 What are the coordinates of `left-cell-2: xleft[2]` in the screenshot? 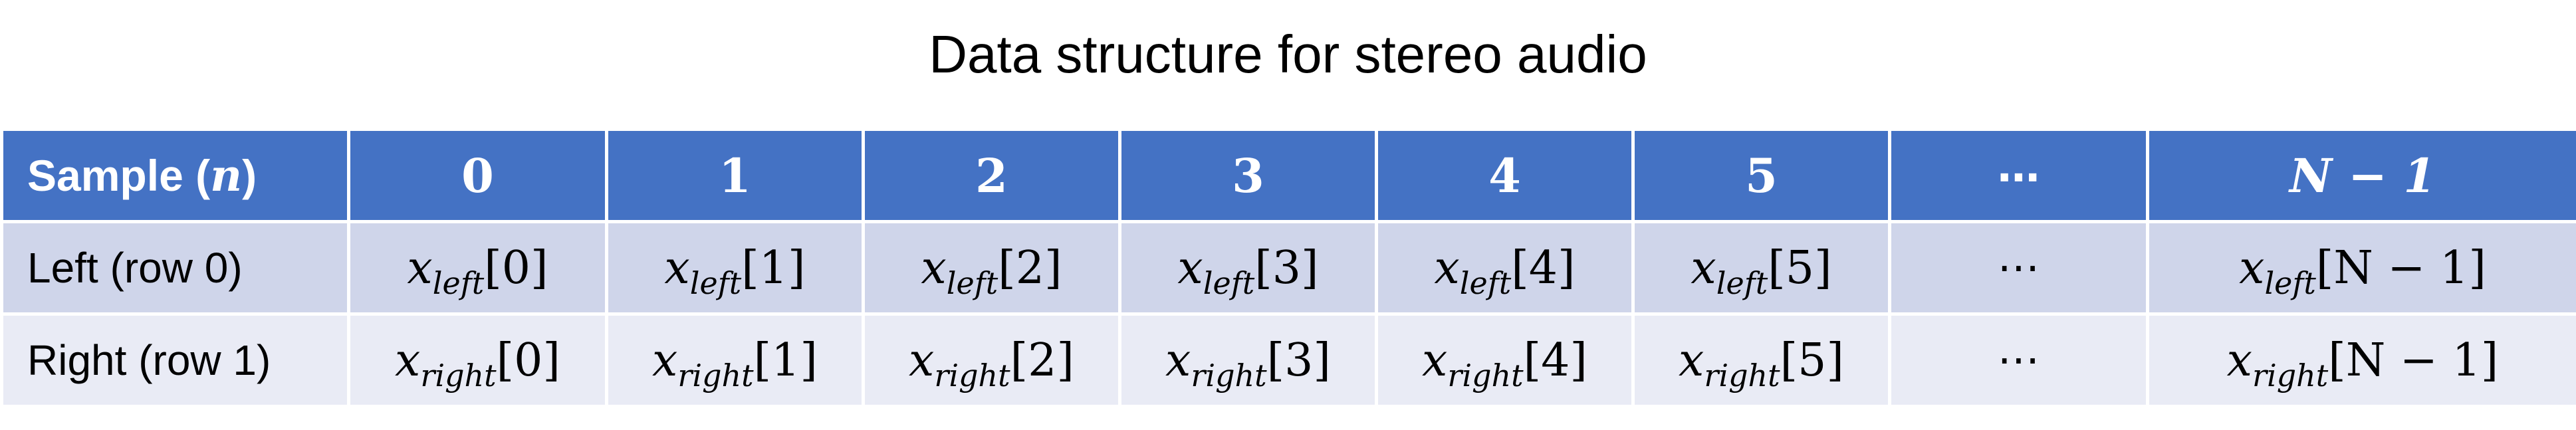 It's located at (991, 268).